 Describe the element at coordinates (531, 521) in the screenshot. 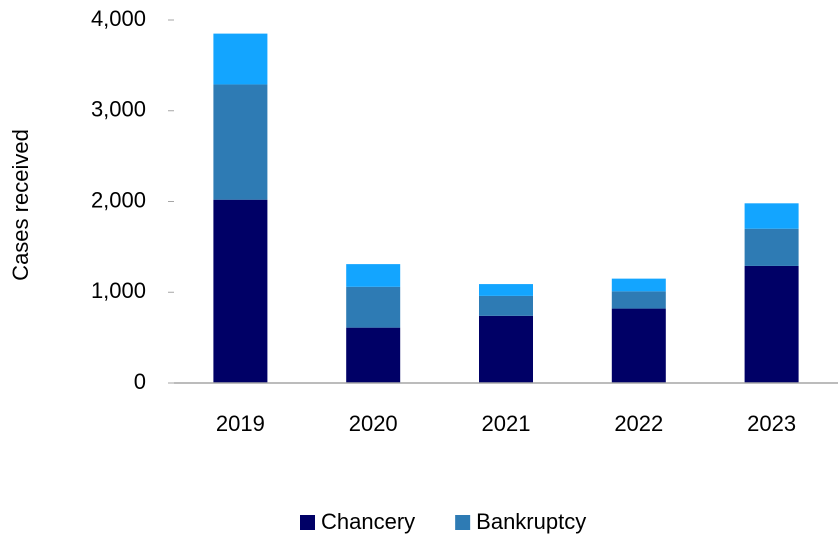

I see `legend-label: Bankruptcy` at that location.